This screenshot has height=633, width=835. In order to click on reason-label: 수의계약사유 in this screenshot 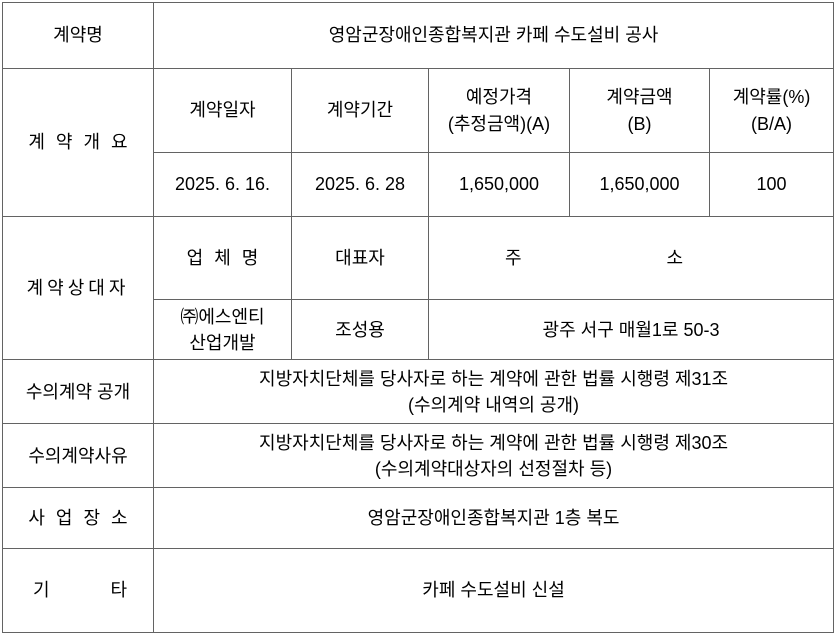, I will do `click(78, 456)`.